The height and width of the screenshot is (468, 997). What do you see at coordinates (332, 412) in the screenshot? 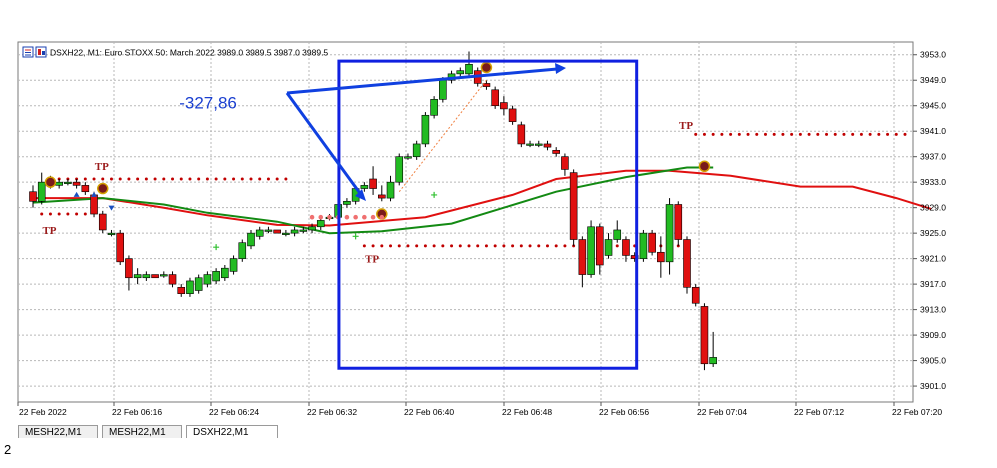
I see `time-tick-label: 22 Feb 06:32` at bounding box center [332, 412].